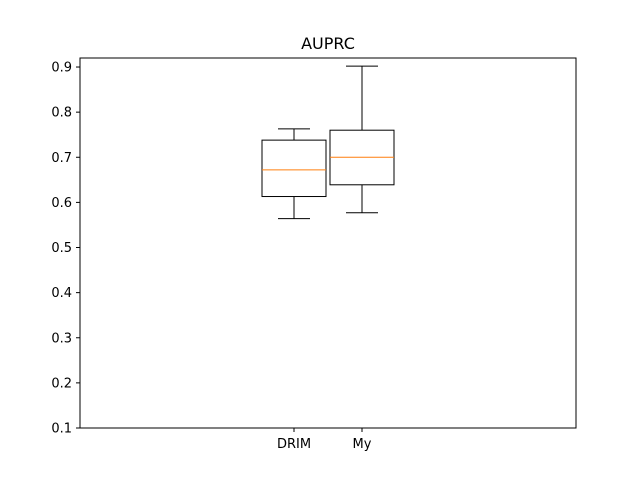 The height and width of the screenshot is (480, 640). What do you see at coordinates (61, 293) in the screenshot?
I see `y-tick-label: 0.4` at bounding box center [61, 293].